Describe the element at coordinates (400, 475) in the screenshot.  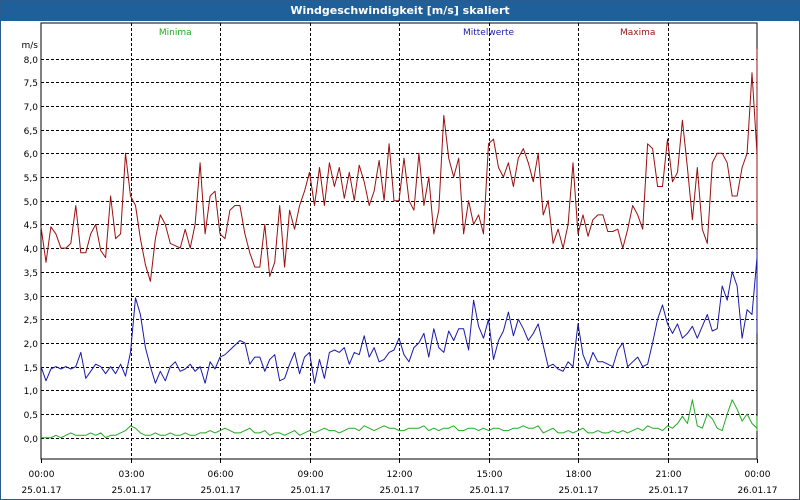
I see `x-tick-time: 12:00` at that location.